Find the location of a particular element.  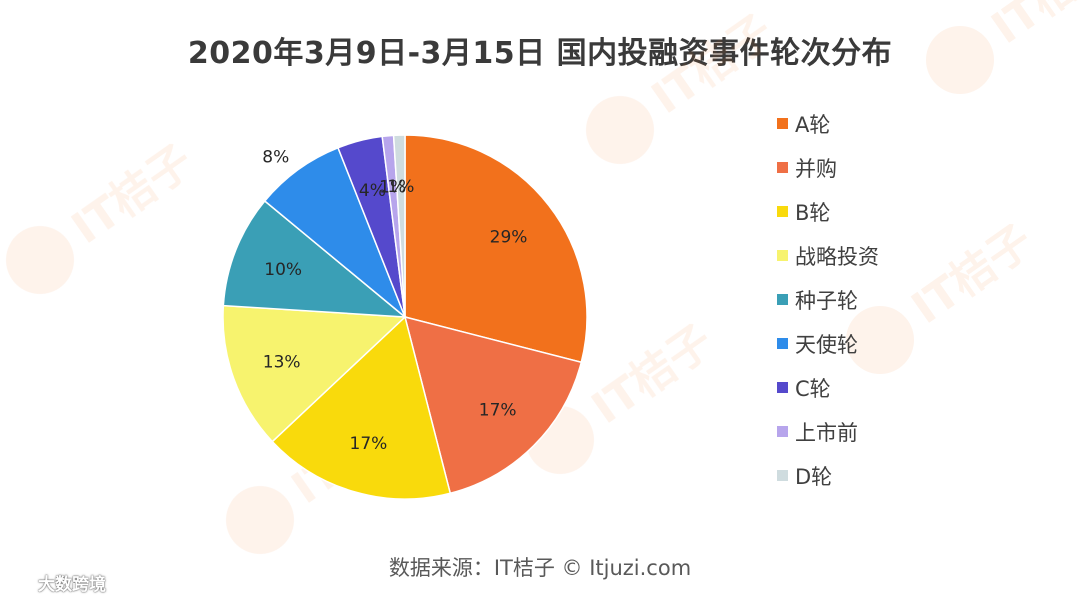

brand-badge-label: 大数跨境 is located at coordinates (72, 584).